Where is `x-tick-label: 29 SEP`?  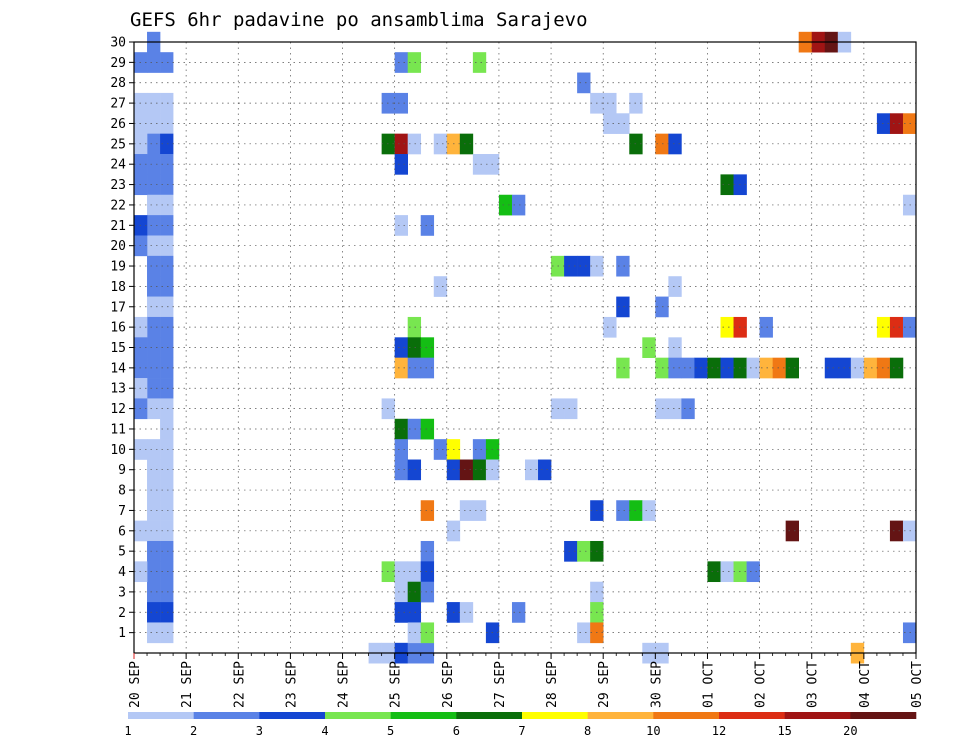
x-tick-label: 29 SEP is located at coordinates (604, 684).